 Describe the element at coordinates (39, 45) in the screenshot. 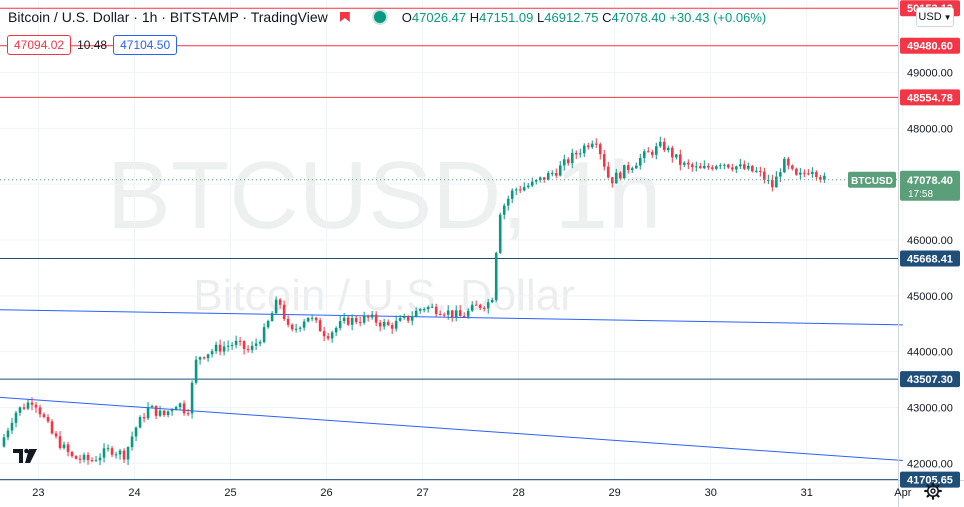

I see `sell-button: 47094.02` at that location.